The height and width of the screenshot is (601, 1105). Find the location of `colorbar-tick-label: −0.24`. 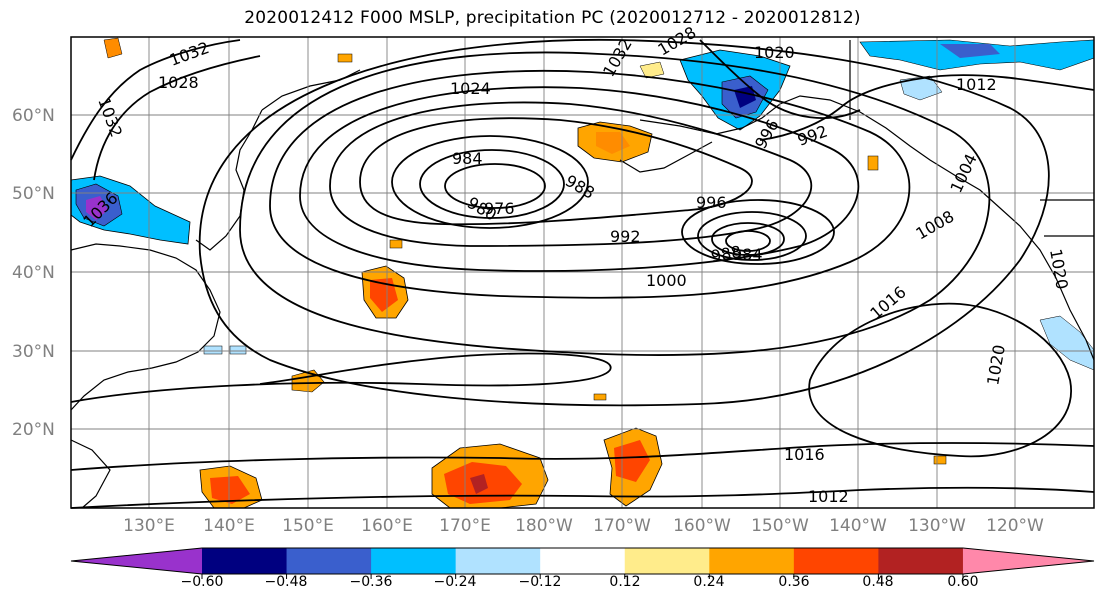

colorbar-tick-label: −0.24 is located at coordinates (455, 582).